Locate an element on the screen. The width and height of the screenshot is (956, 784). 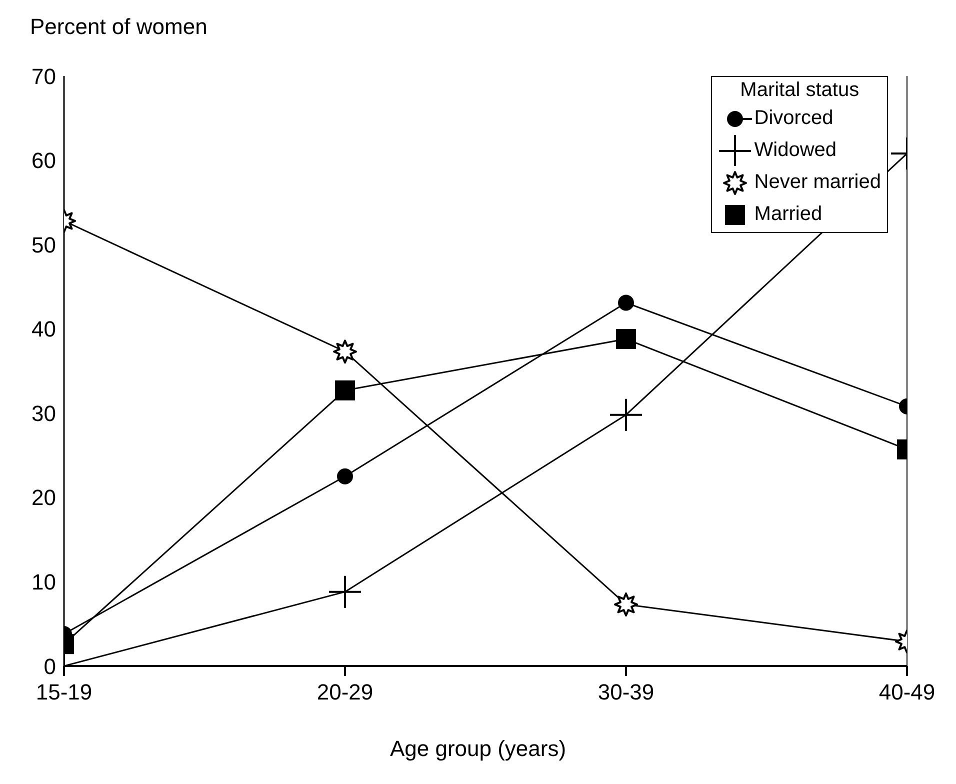
y-tick-label: 60 is located at coordinates (44, 161).